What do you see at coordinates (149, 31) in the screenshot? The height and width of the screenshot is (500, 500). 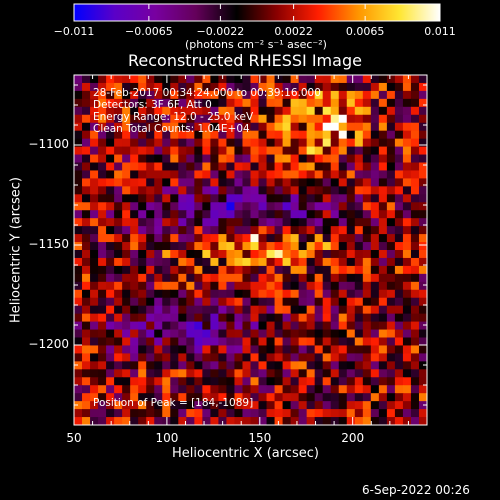 I see `colorbar-tick-label: −0.0065` at bounding box center [149, 31].